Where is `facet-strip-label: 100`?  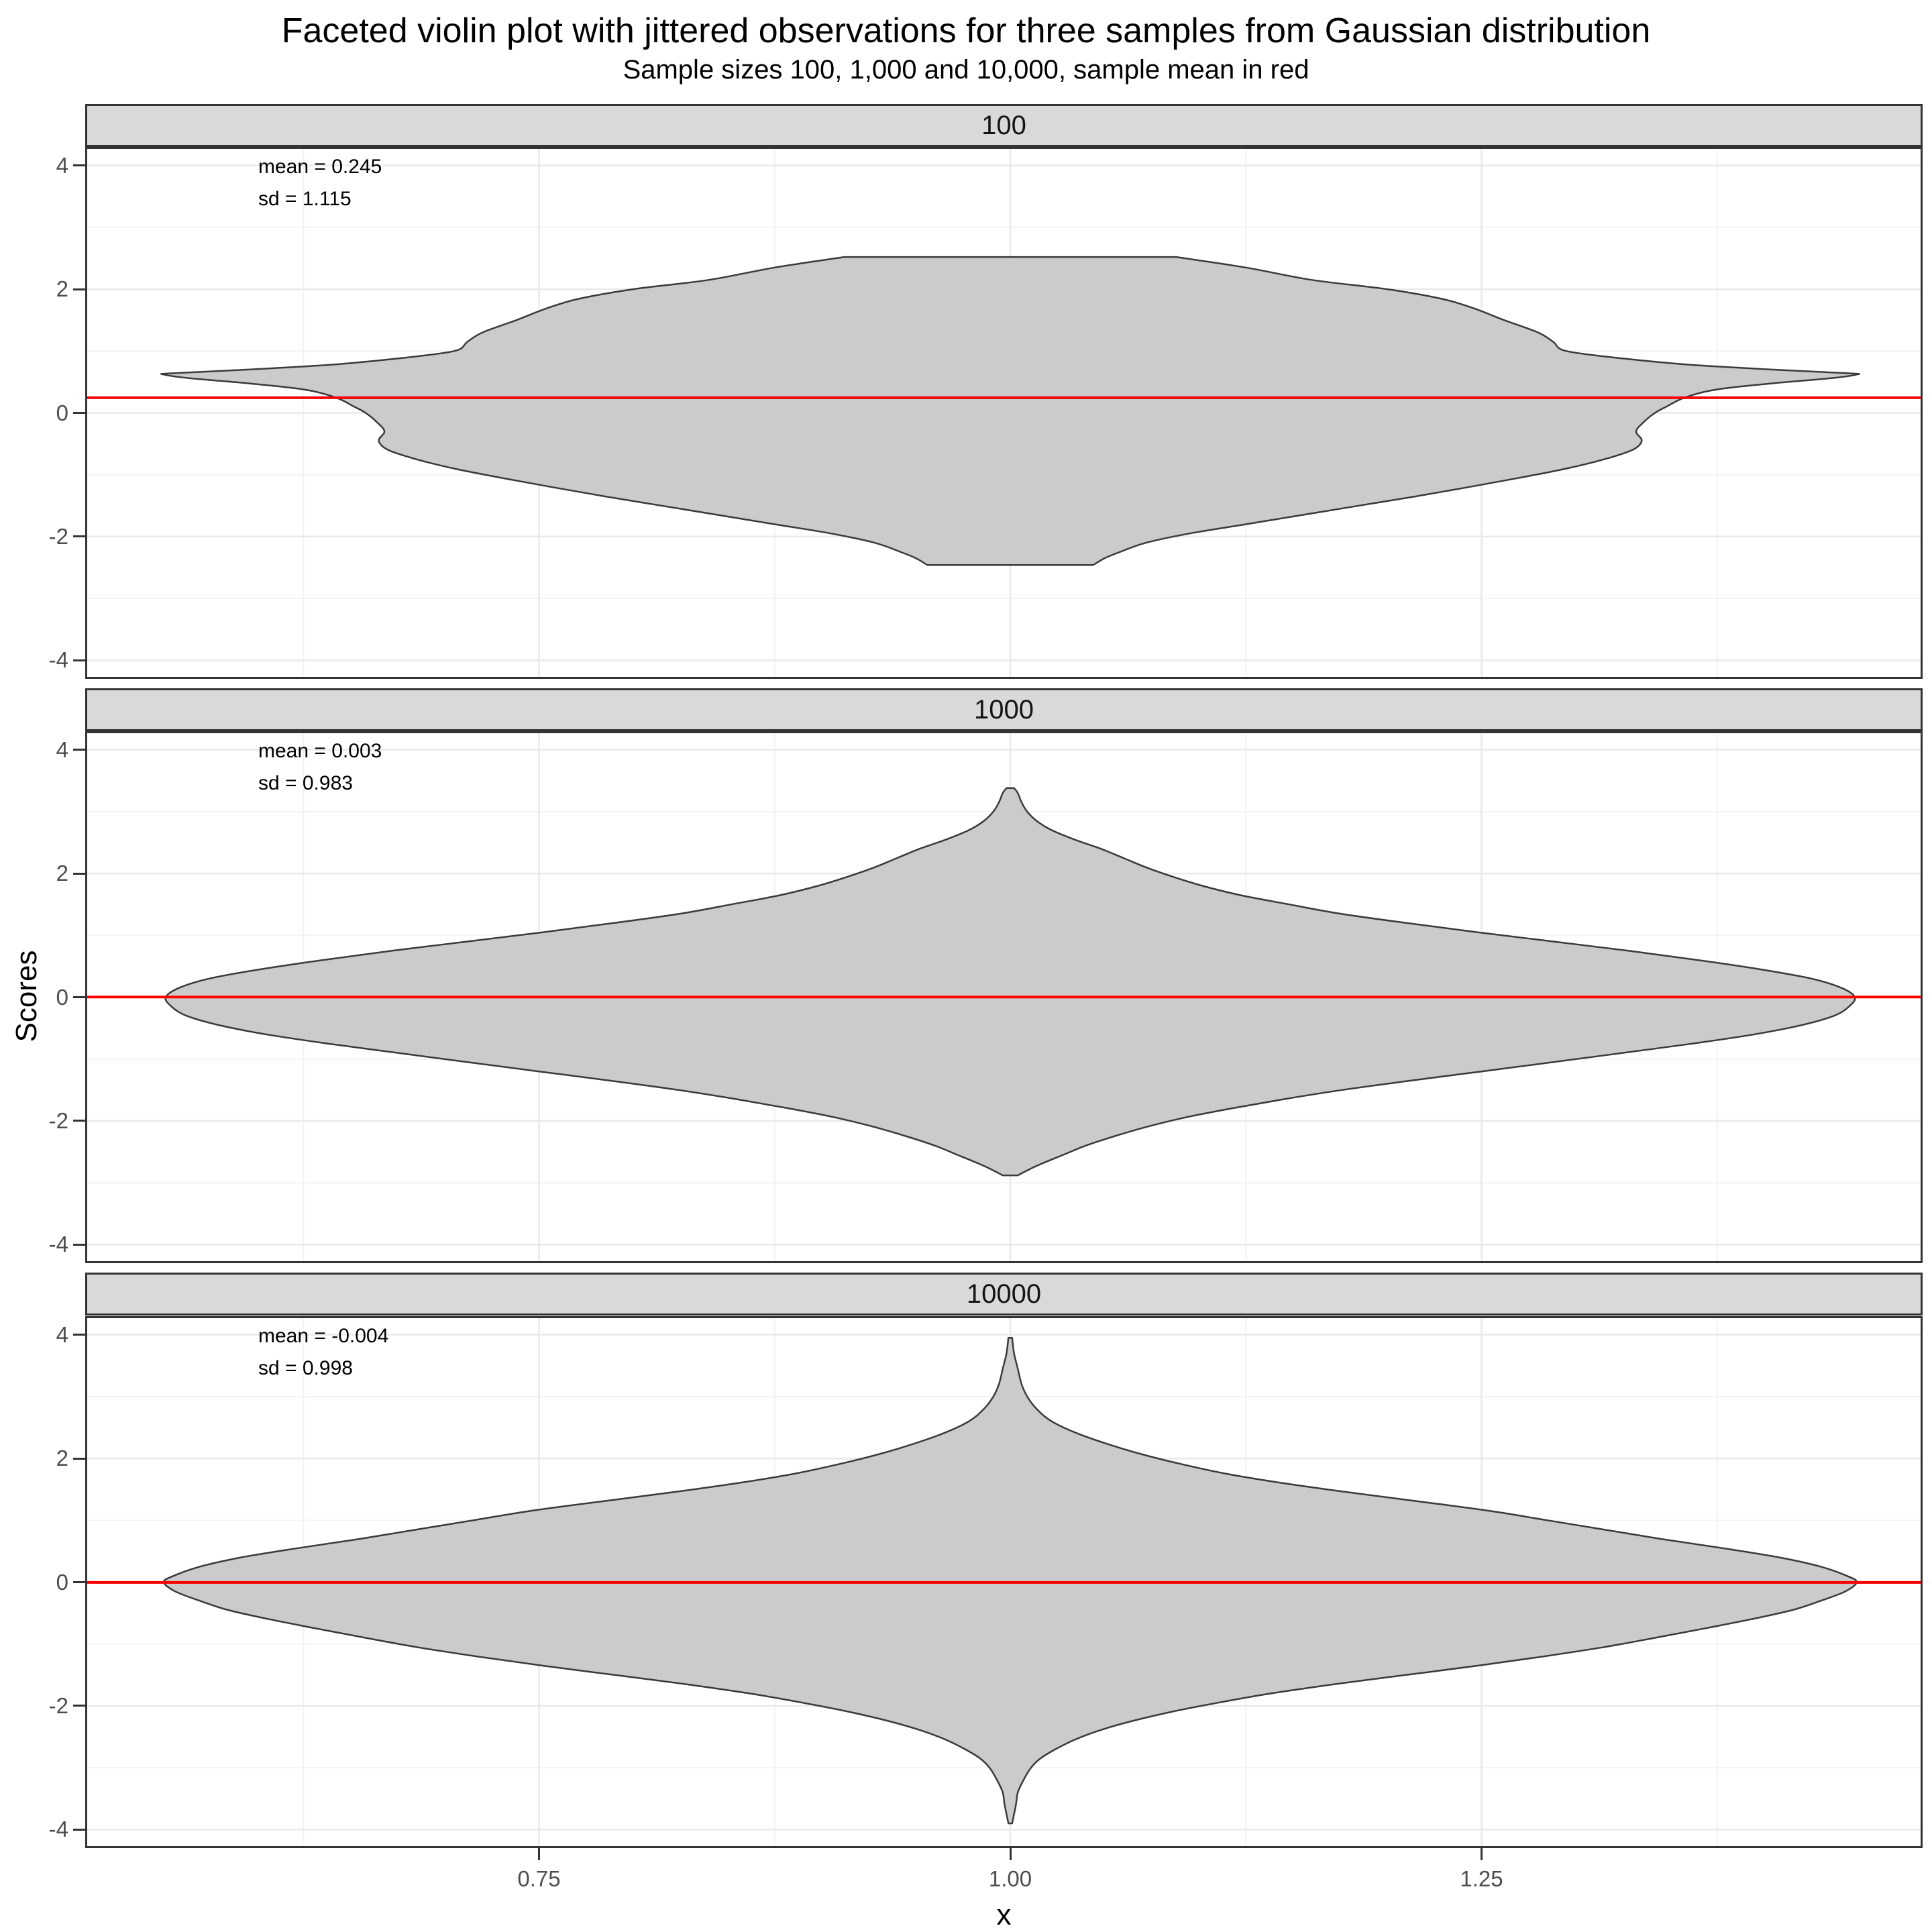 facet-strip-label: 100 is located at coordinates (1003, 125).